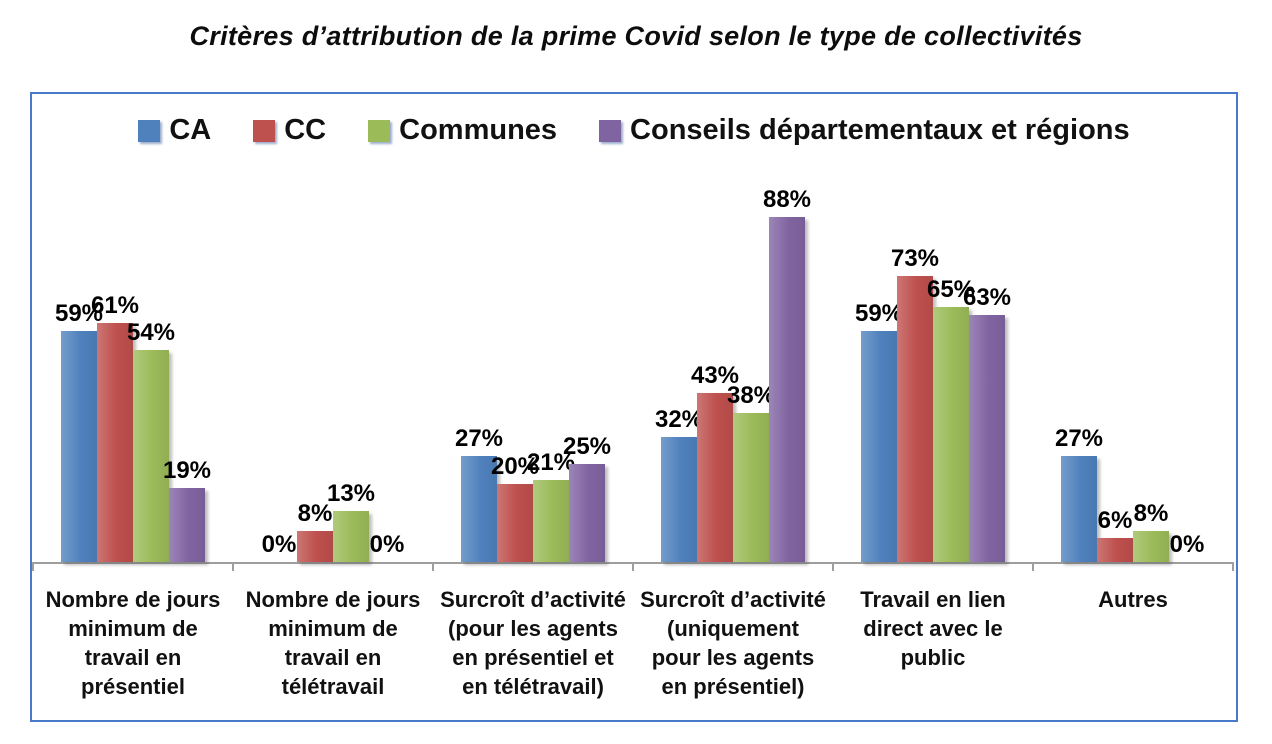 Image resolution: width=1272 pixels, height=744 pixels. What do you see at coordinates (880, 130) in the screenshot?
I see `legend-label: Conseils départementaux et régions` at bounding box center [880, 130].